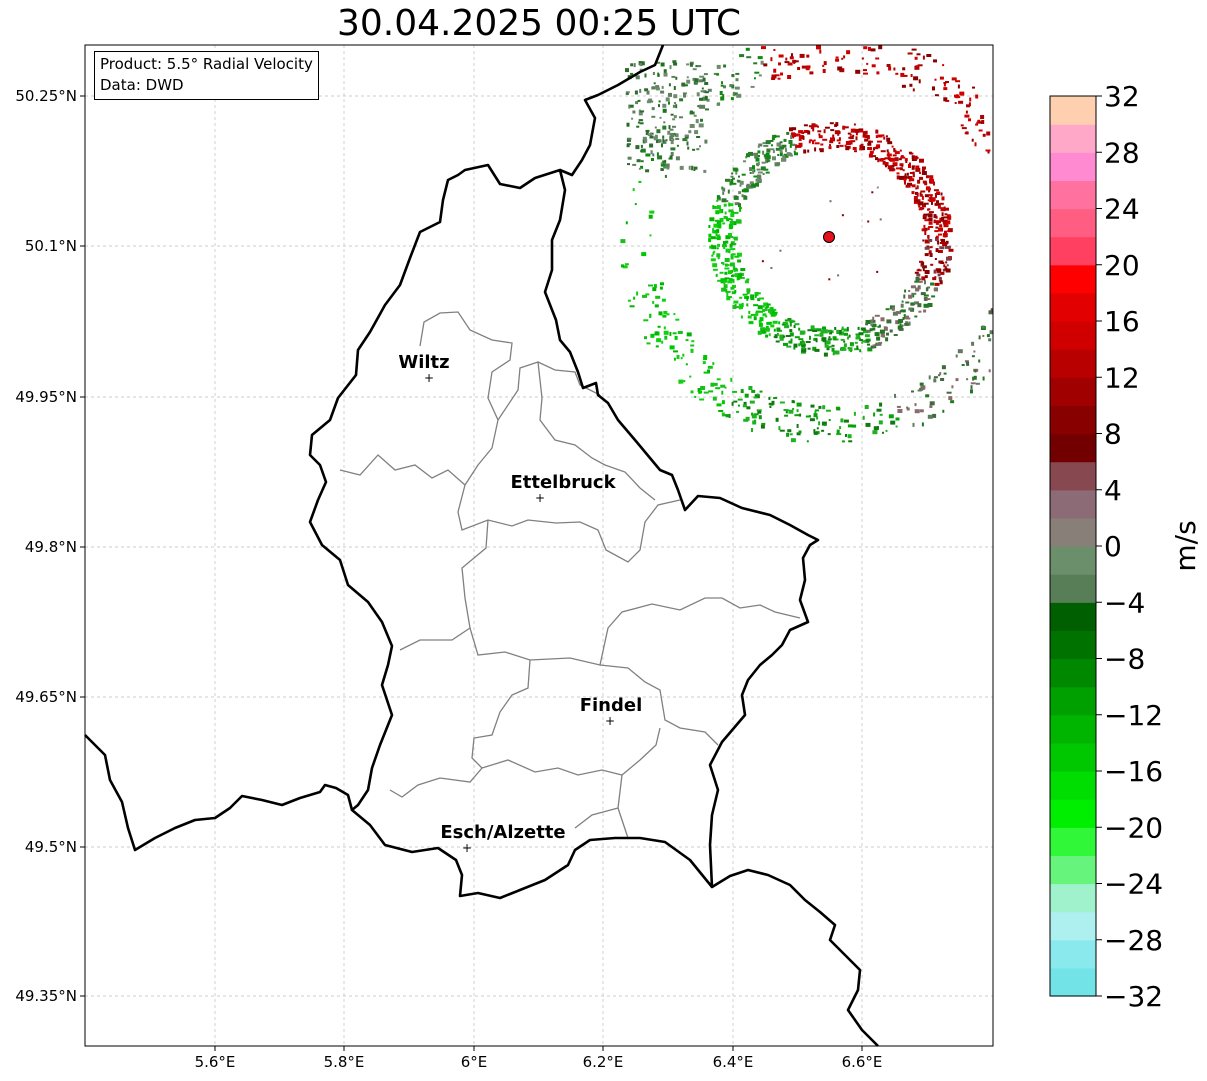 The image size is (1207, 1081). I want to click on colorbar-segments, so click(1073, 546).